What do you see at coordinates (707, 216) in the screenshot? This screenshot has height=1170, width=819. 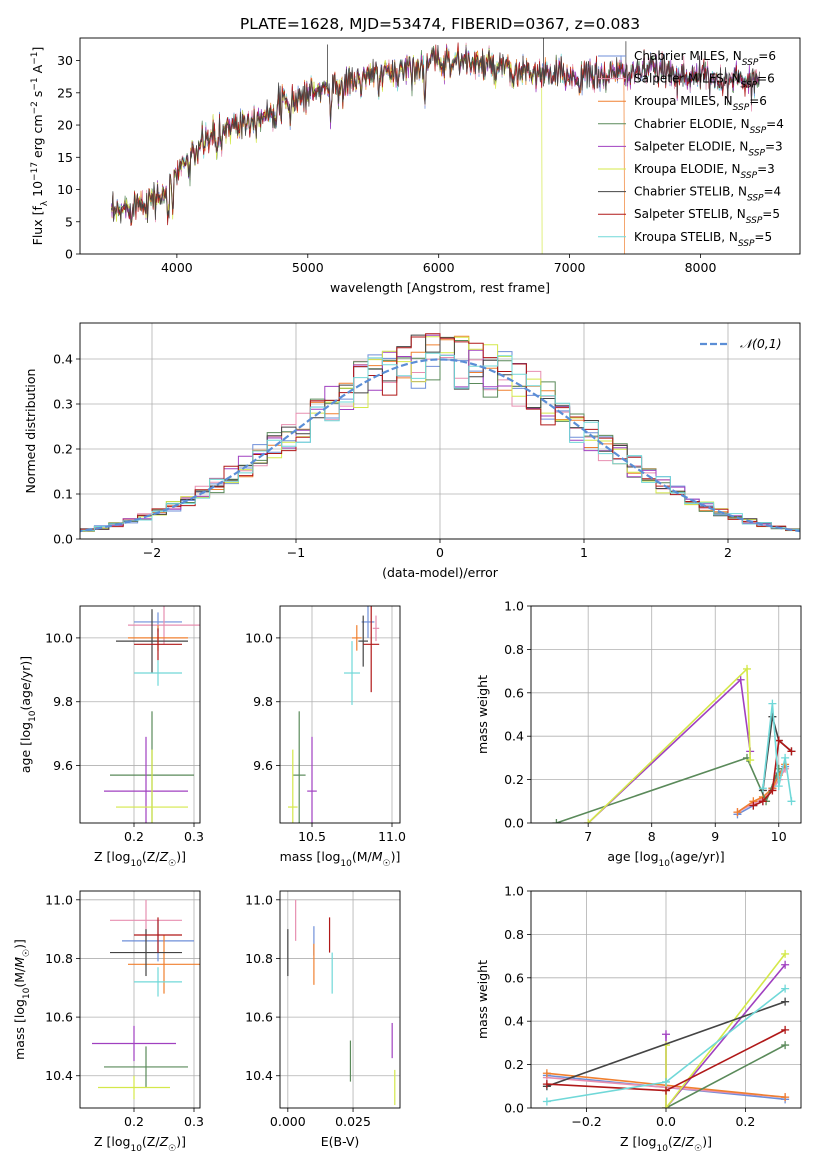 I see `legend-entry: Salpeter STELIB, NSSP=5` at bounding box center [707, 216].